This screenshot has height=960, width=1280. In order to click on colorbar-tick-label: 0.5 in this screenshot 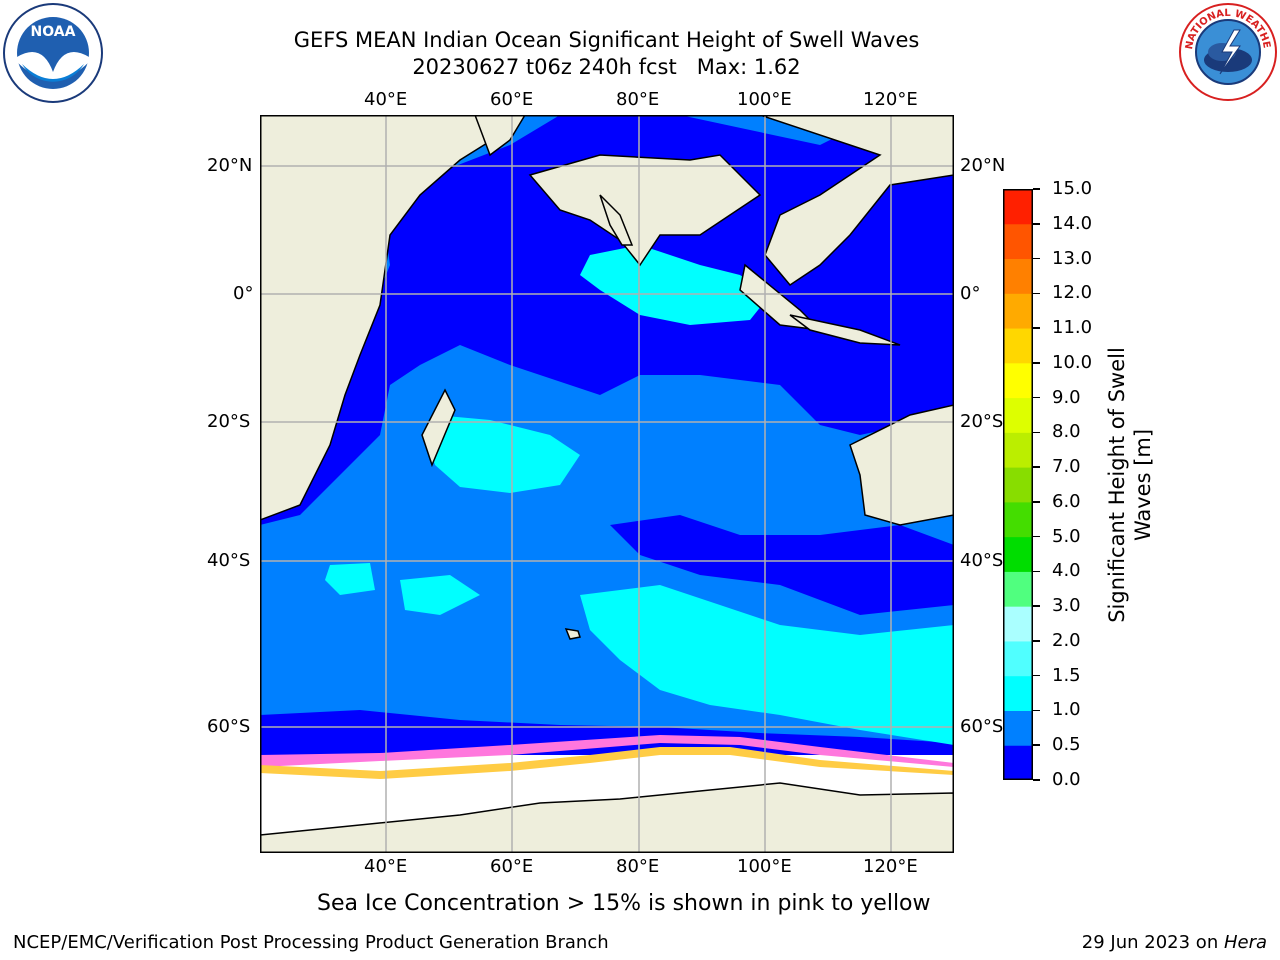, I will do `click(1066, 745)`.